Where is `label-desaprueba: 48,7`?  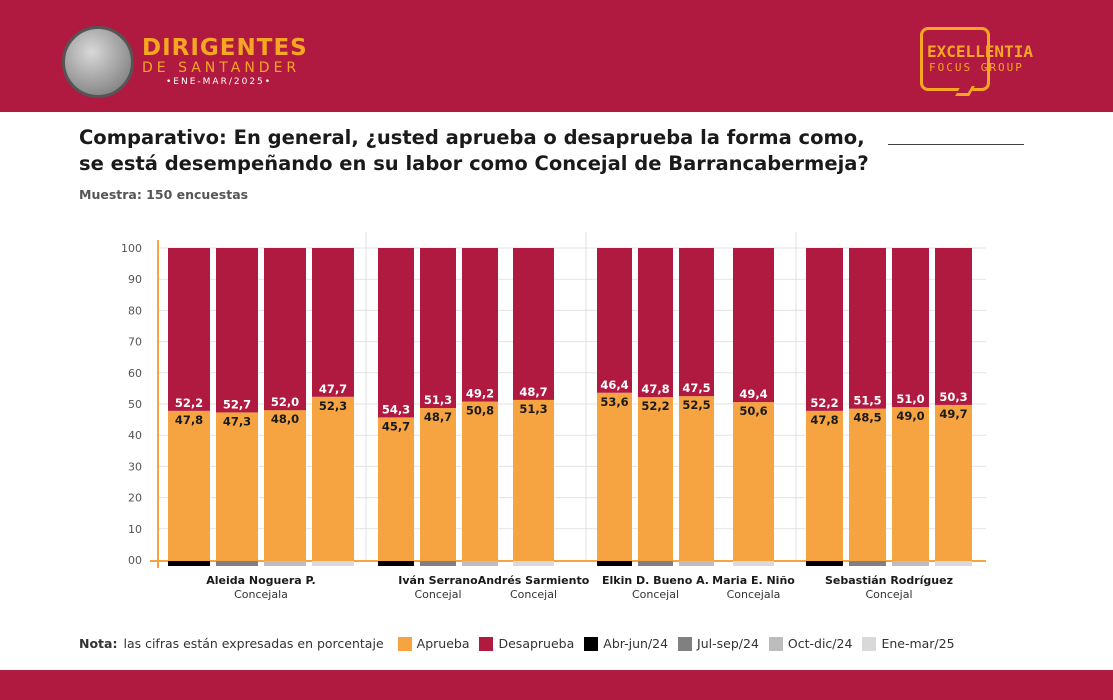 label-desaprueba: 48,7 is located at coordinates (533, 392).